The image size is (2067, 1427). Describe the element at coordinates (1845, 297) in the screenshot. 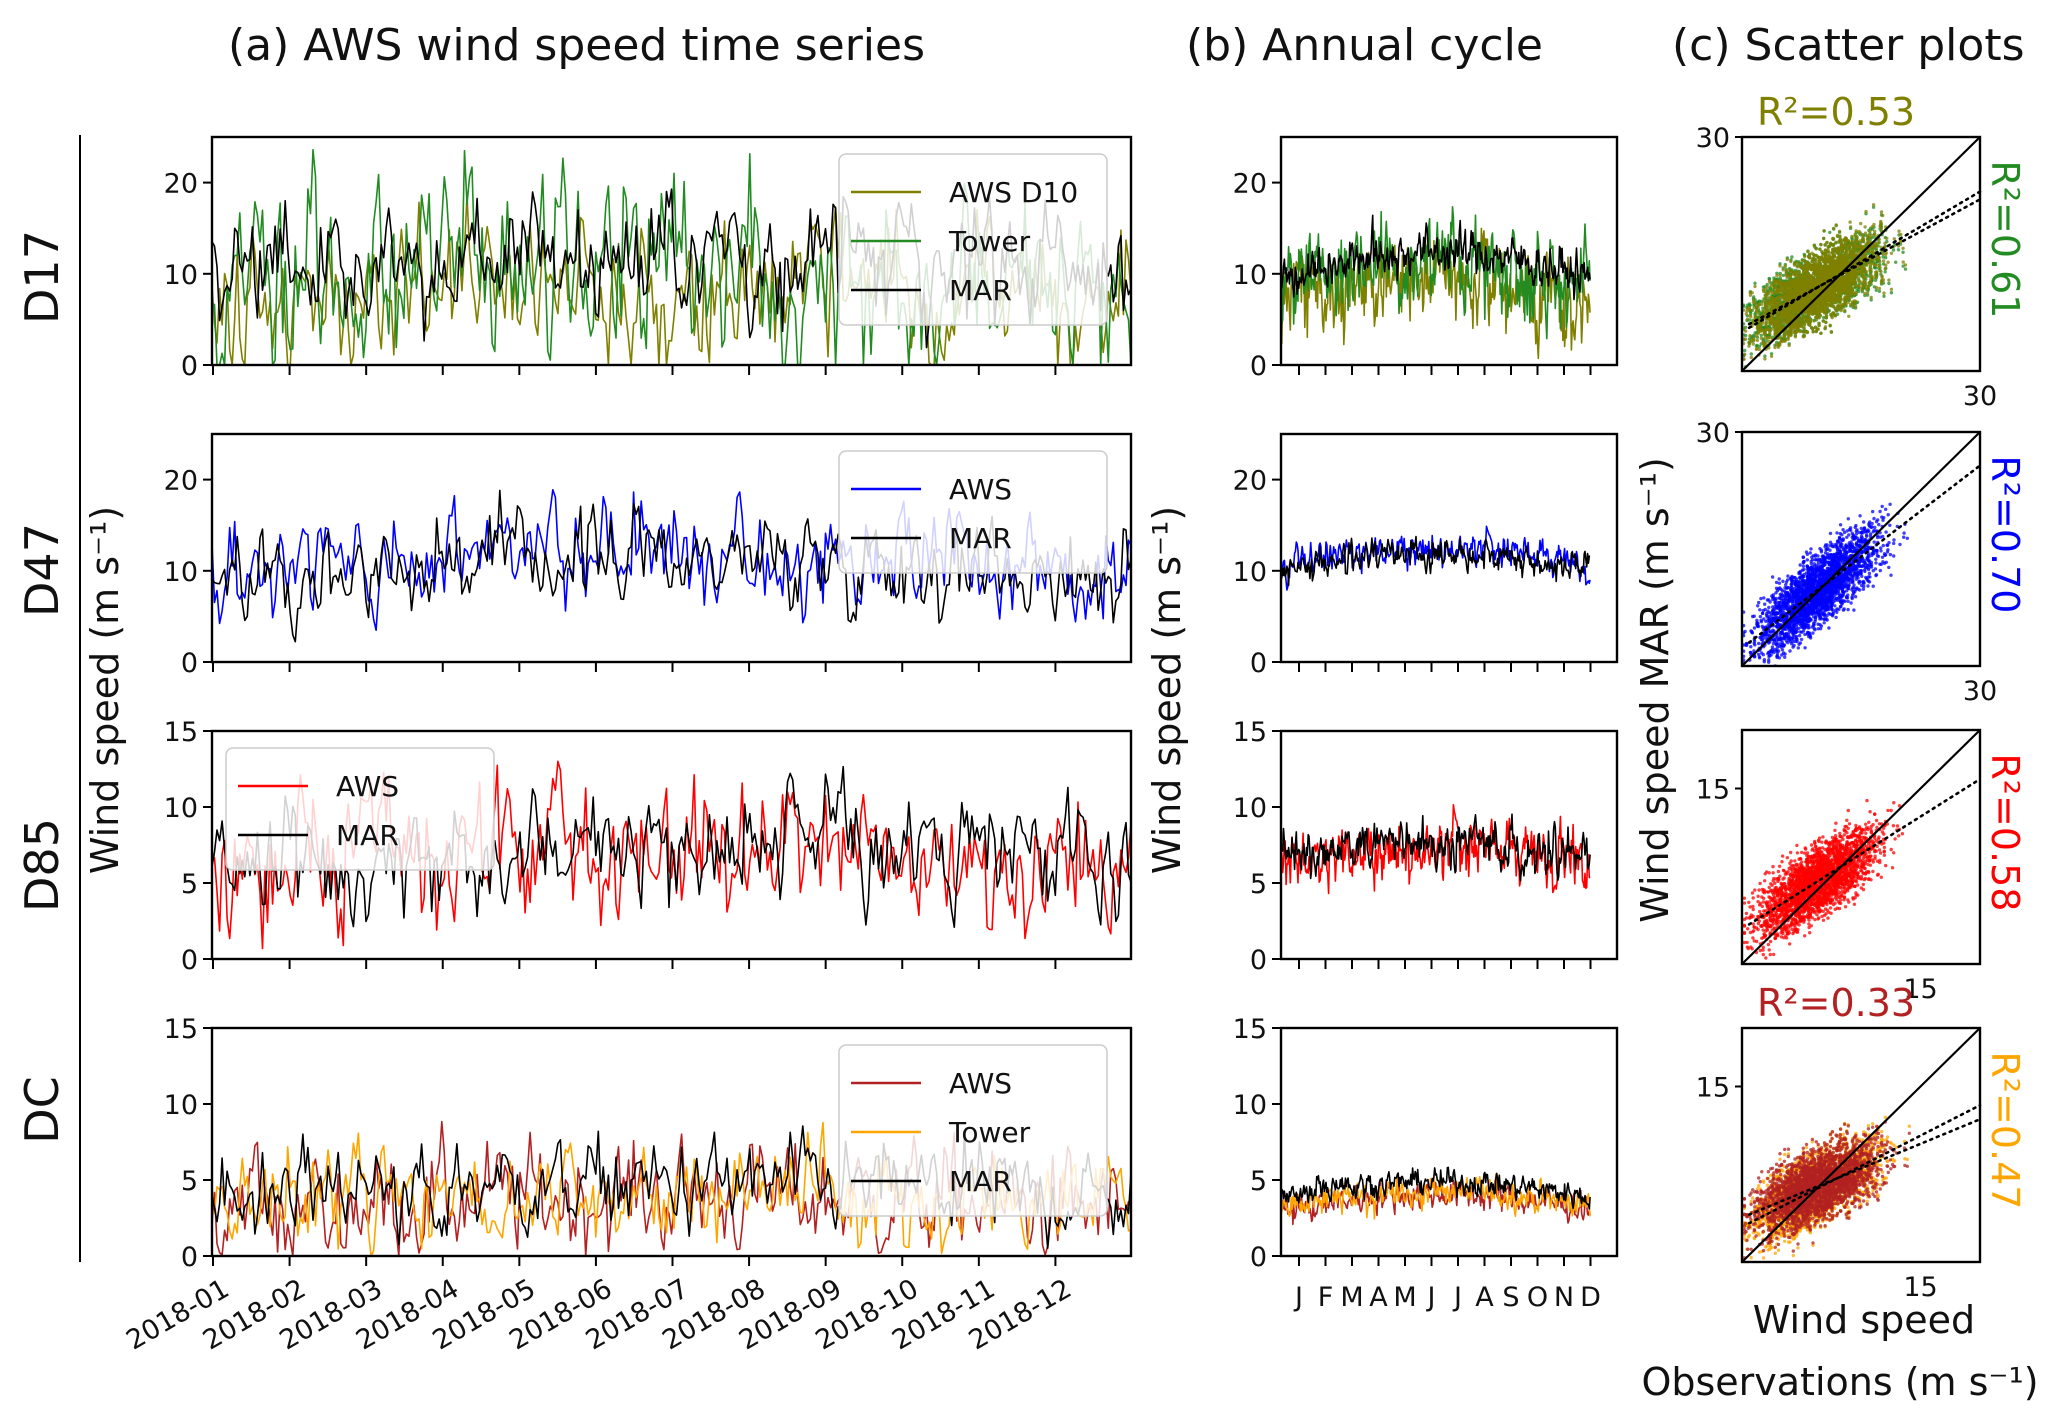

I see `c-d17-point-1-1908` at that location.